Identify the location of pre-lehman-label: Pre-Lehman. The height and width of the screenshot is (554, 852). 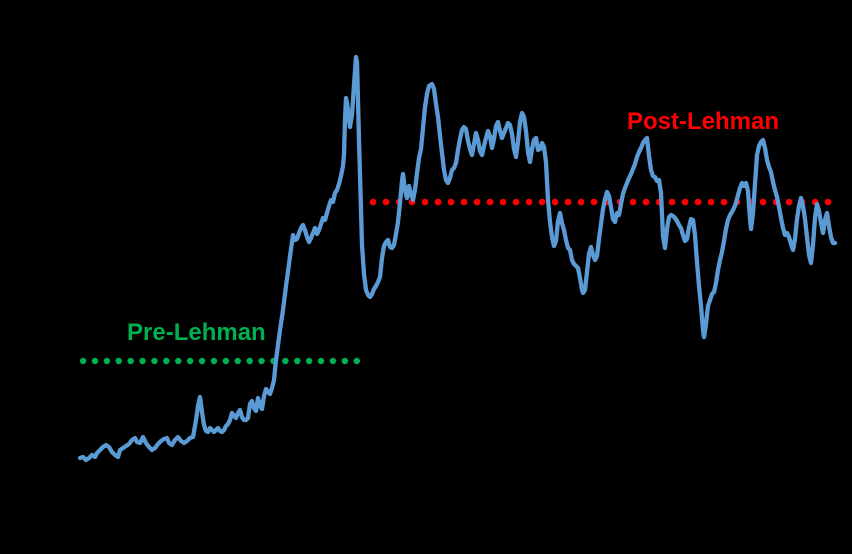
(196, 332).